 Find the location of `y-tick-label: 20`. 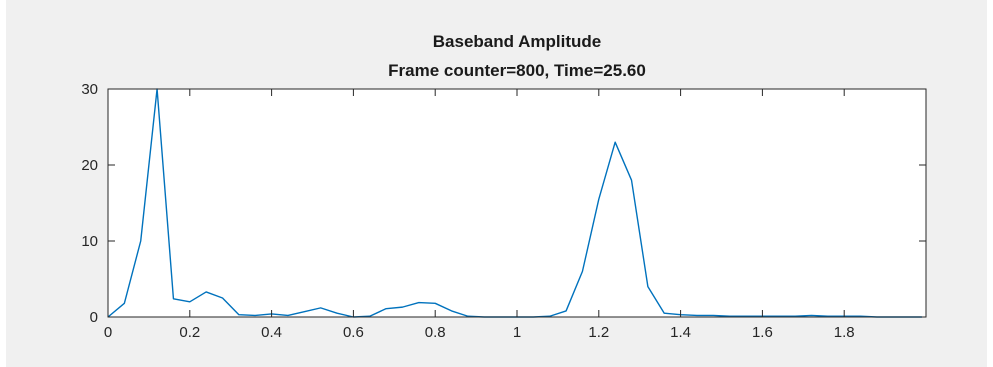

y-tick-label: 20 is located at coordinates (89, 165).